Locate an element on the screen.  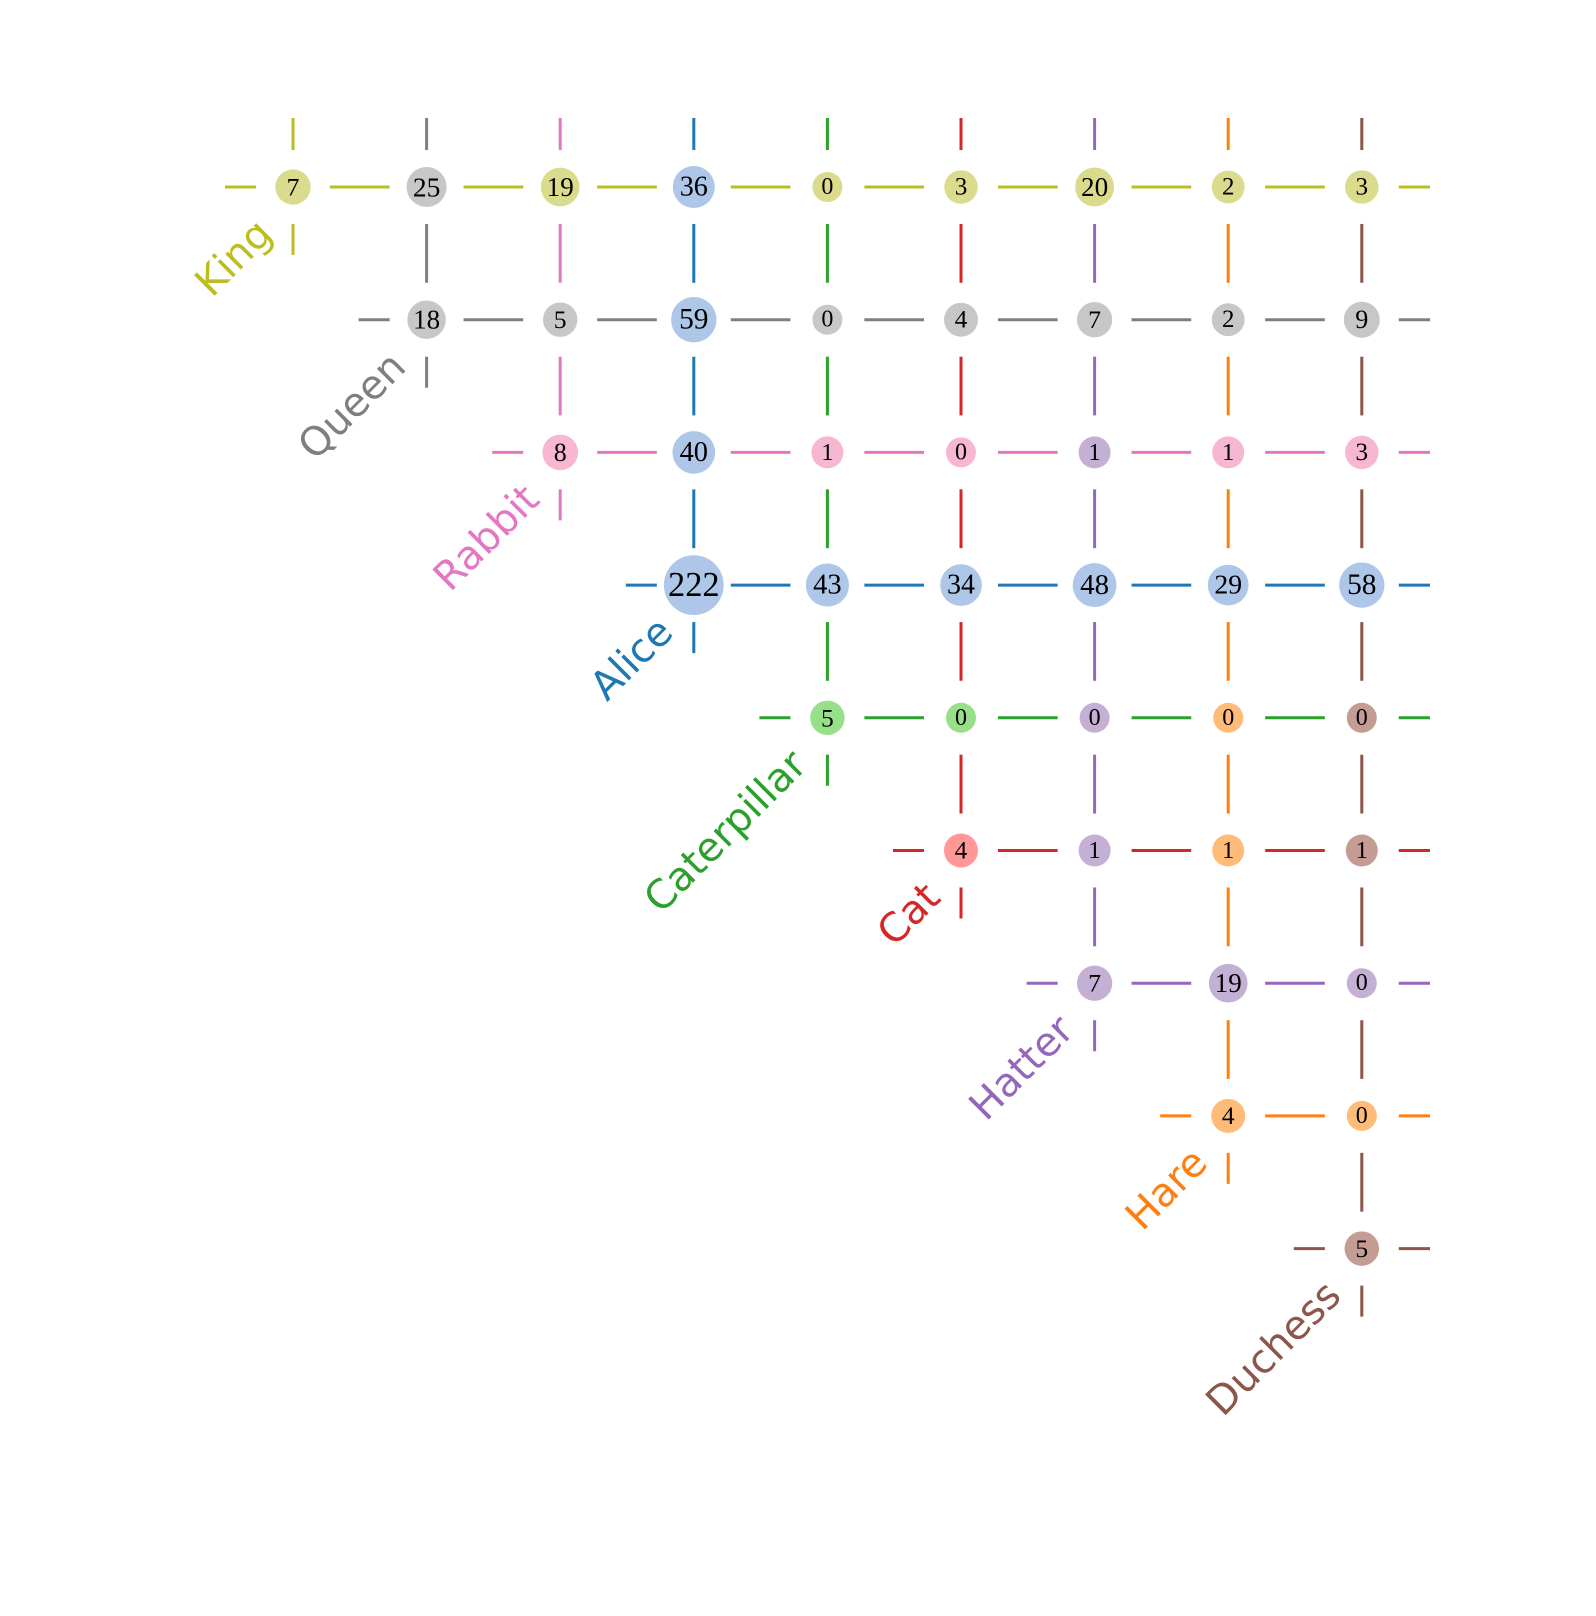
cell-value: 34 is located at coordinates (961, 585).